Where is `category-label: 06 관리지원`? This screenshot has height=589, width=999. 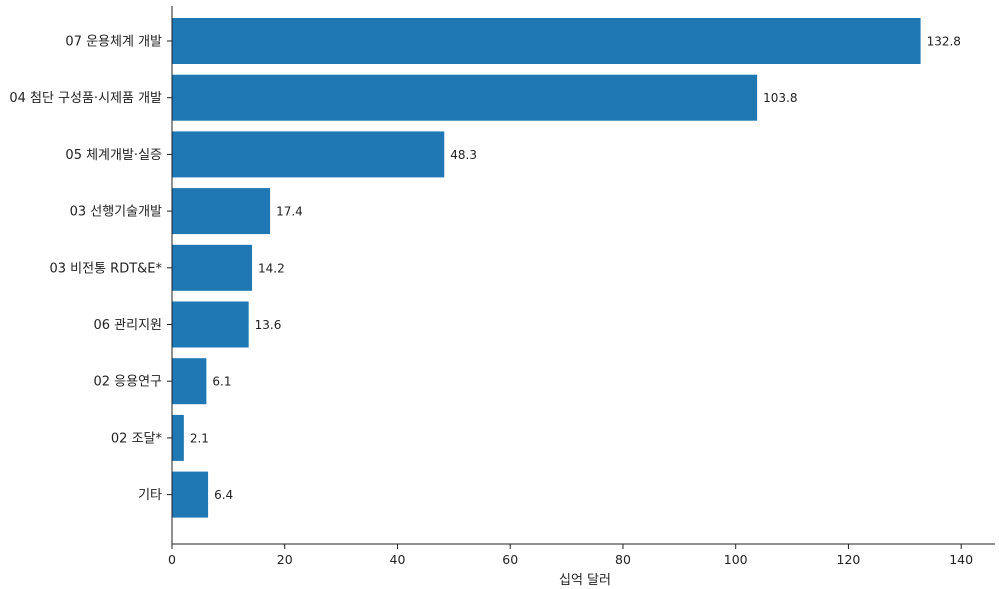
category-label: 06 관리지원 is located at coordinates (127, 325).